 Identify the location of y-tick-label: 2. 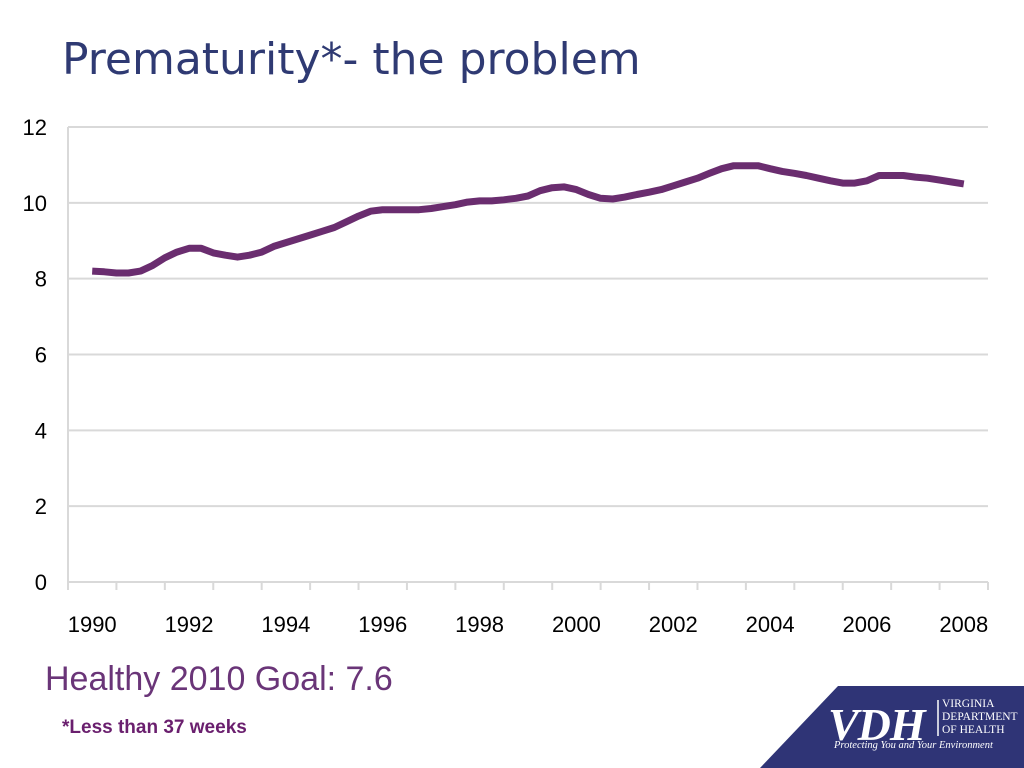
(41, 506).